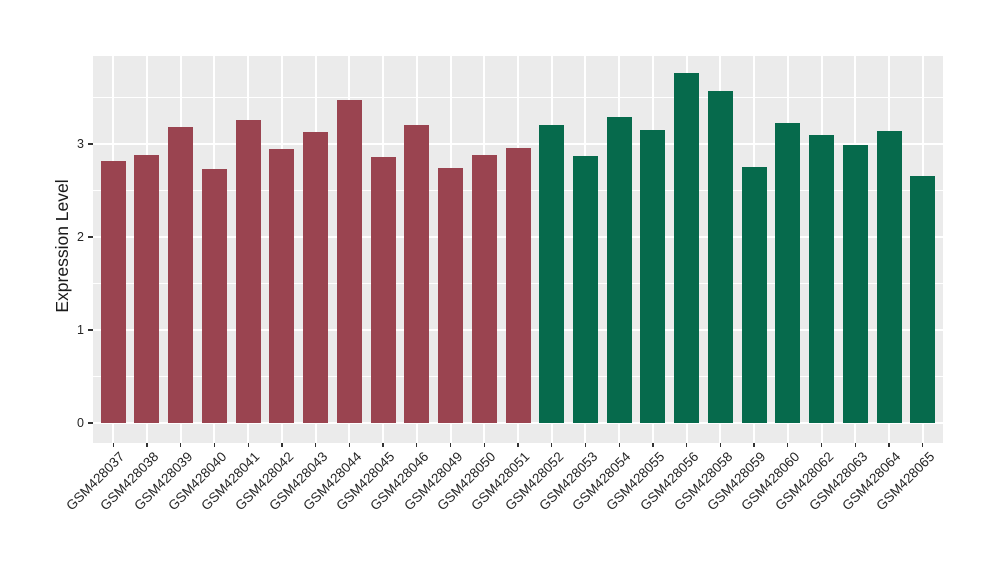 This screenshot has height=580, width=1000. What do you see at coordinates (518, 97) in the screenshot?
I see `minor-gridline` at bounding box center [518, 97].